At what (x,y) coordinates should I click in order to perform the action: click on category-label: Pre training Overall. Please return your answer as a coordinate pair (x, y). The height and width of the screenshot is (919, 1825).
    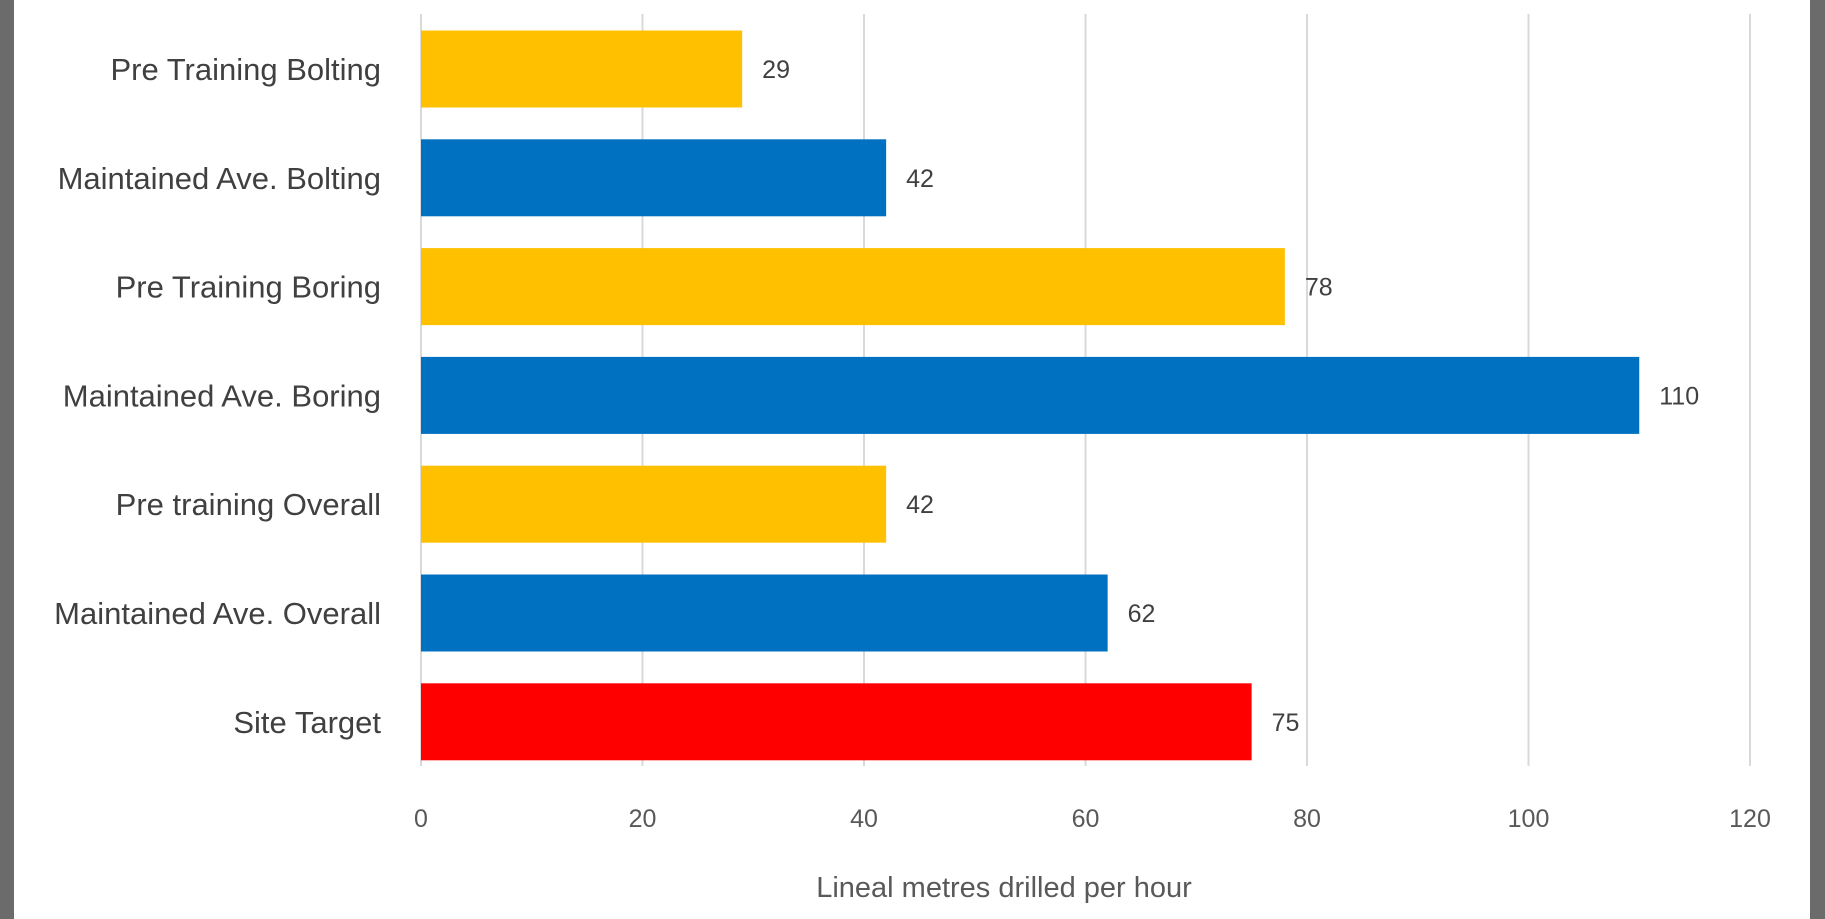
    Looking at the image, I should click on (248, 504).